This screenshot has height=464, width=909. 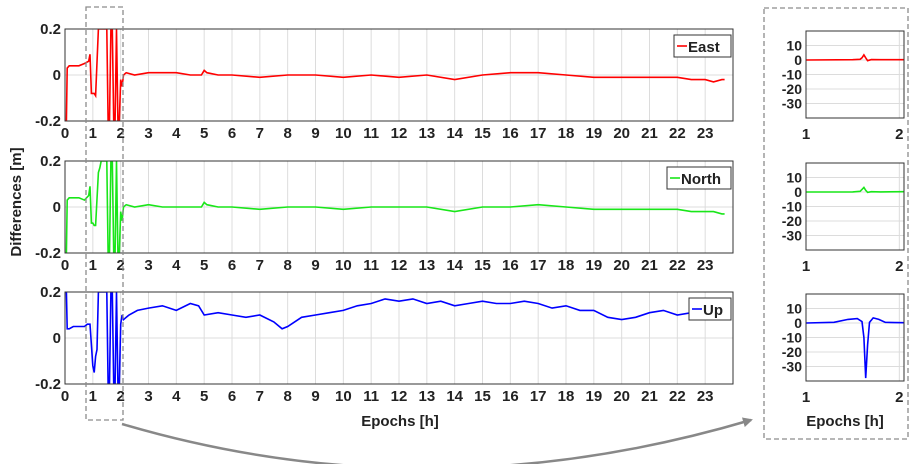 I want to click on legend-north: North, so click(x=699, y=178).